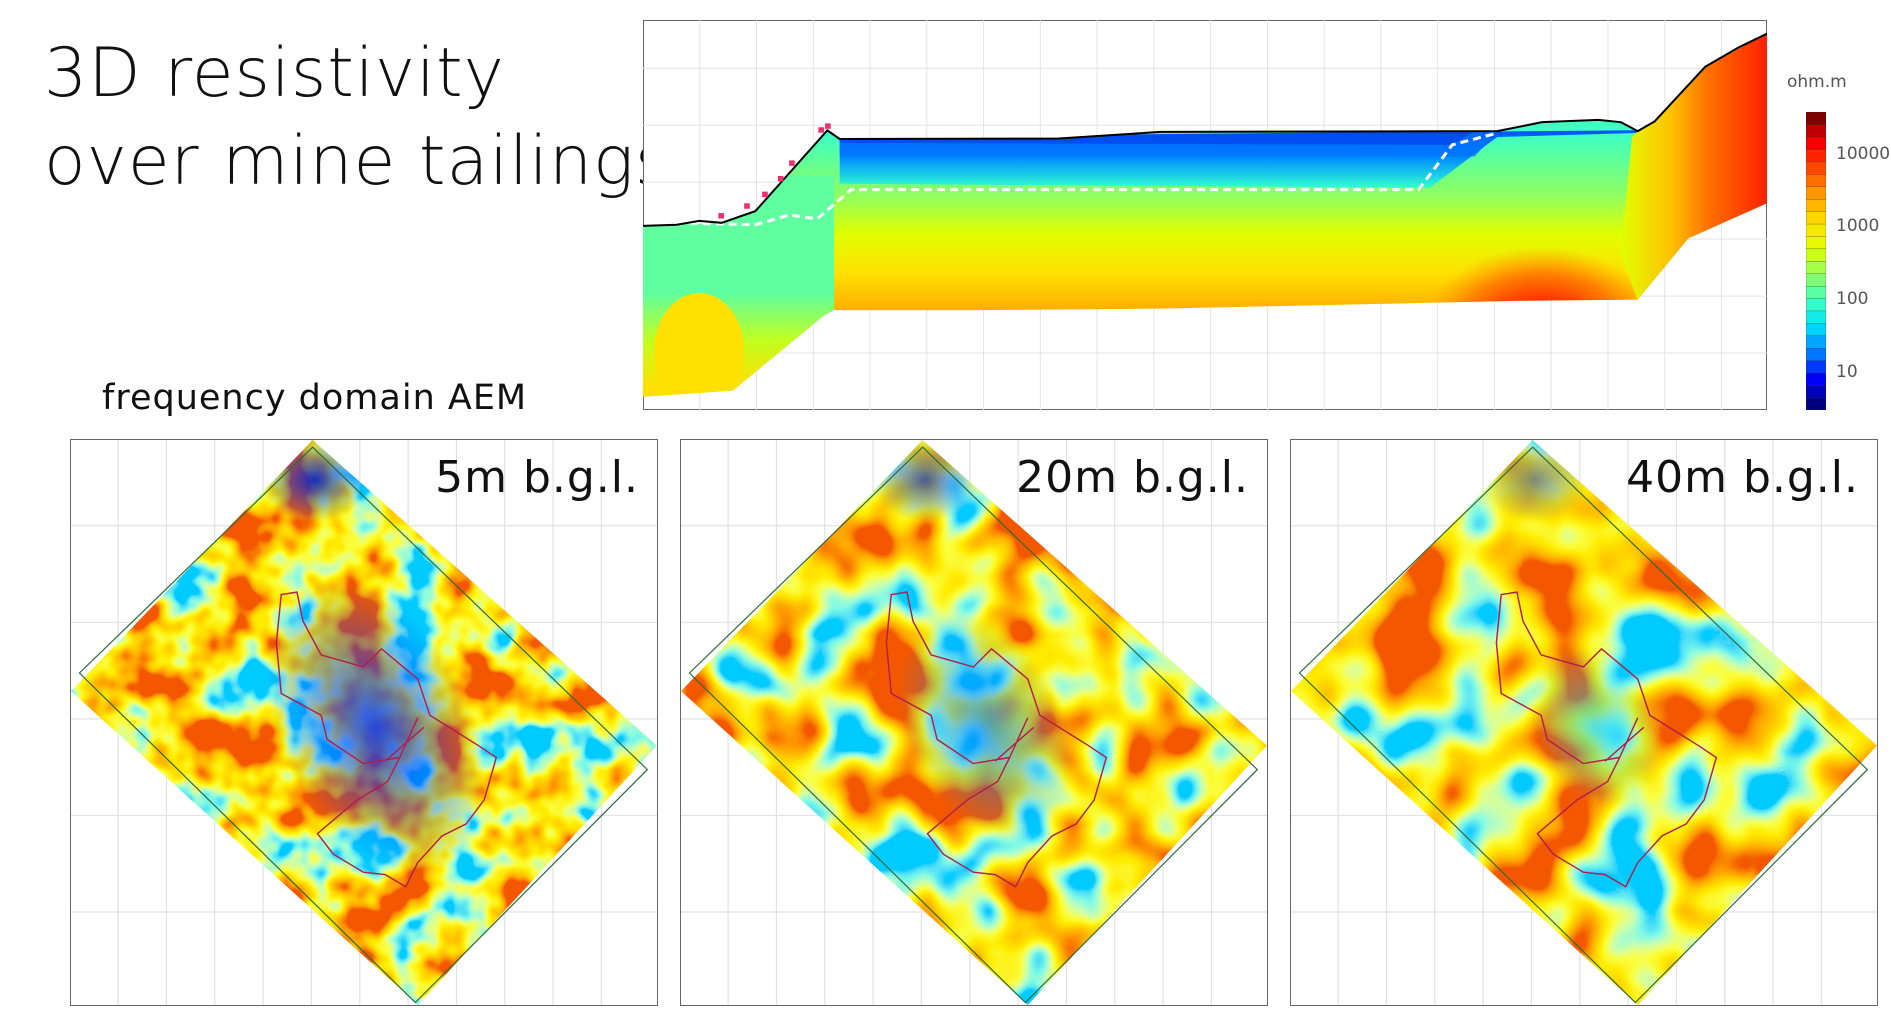 This screenshot has height=1034, width=1891. Describe the element at coordinates (1858, 226) in the screenshot. I see `colorbar-tick-1000: 1000` at that location.